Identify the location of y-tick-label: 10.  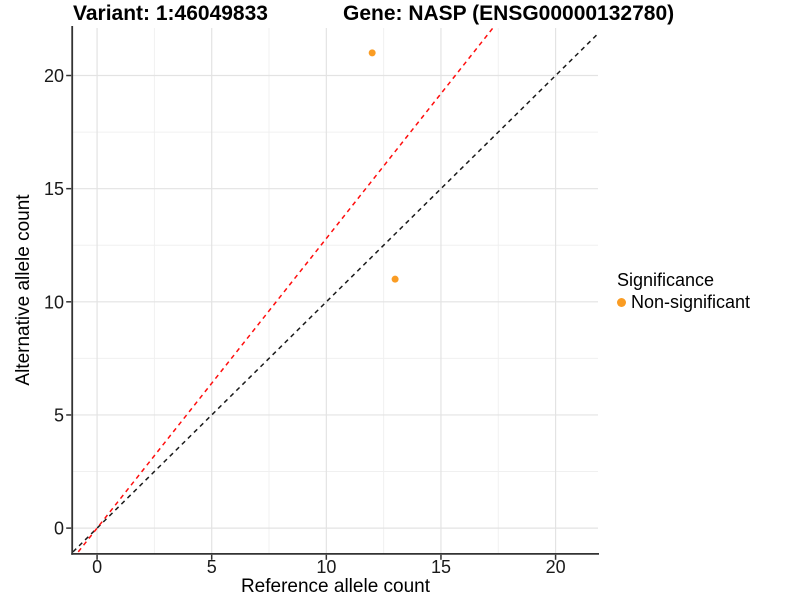
(54, 302).